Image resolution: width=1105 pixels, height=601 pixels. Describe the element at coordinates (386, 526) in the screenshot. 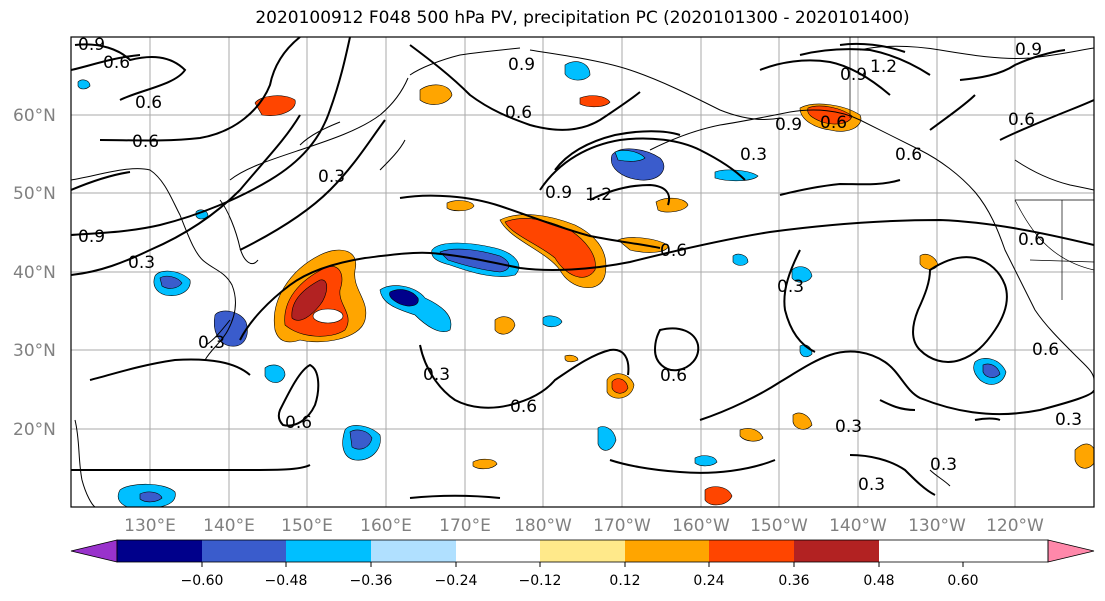

I see `lon-label: 160°E` at that location.